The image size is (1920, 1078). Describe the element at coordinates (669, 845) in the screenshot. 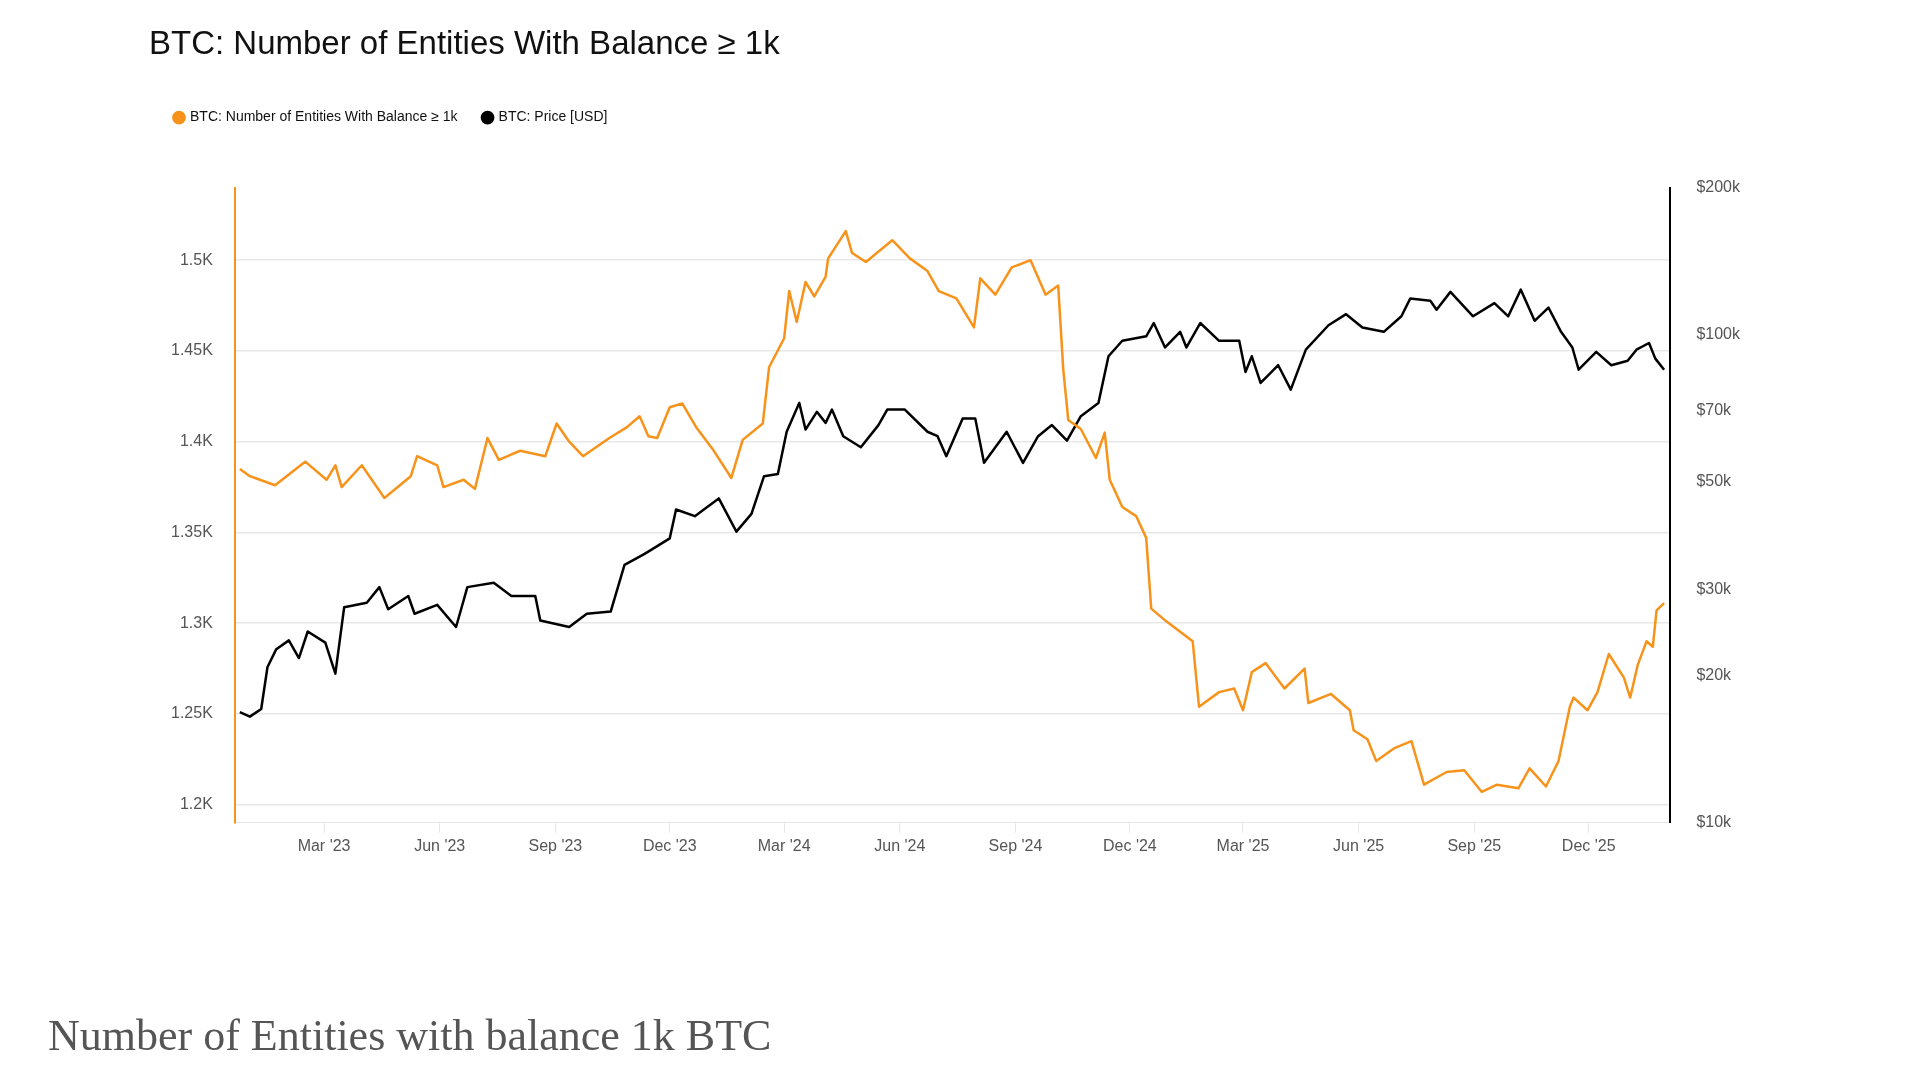

I see `x-tick-label: Dec '23` at that location.